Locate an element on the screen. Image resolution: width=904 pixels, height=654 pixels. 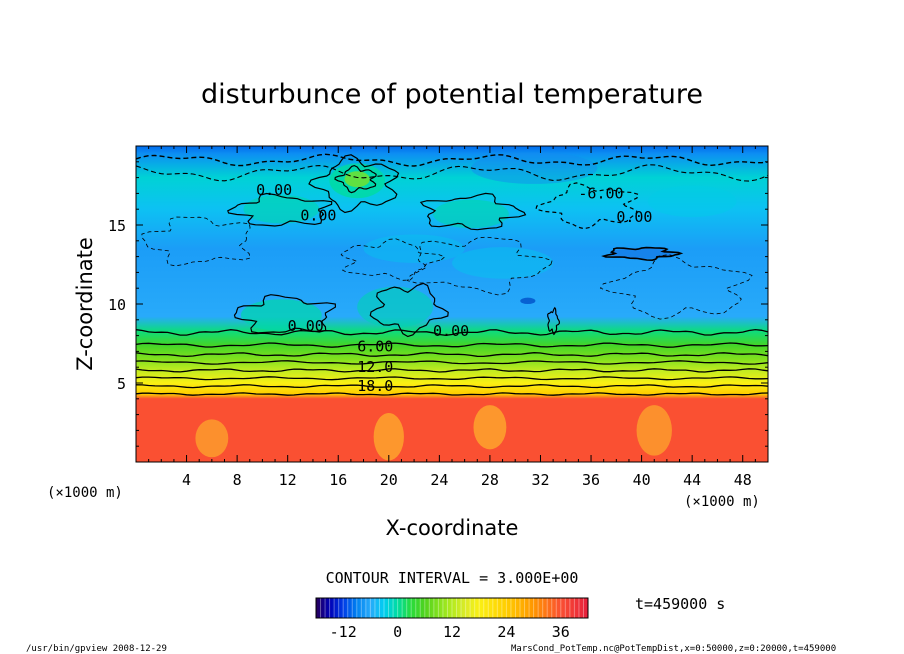
colorbar is located at coordinates (452, 608).